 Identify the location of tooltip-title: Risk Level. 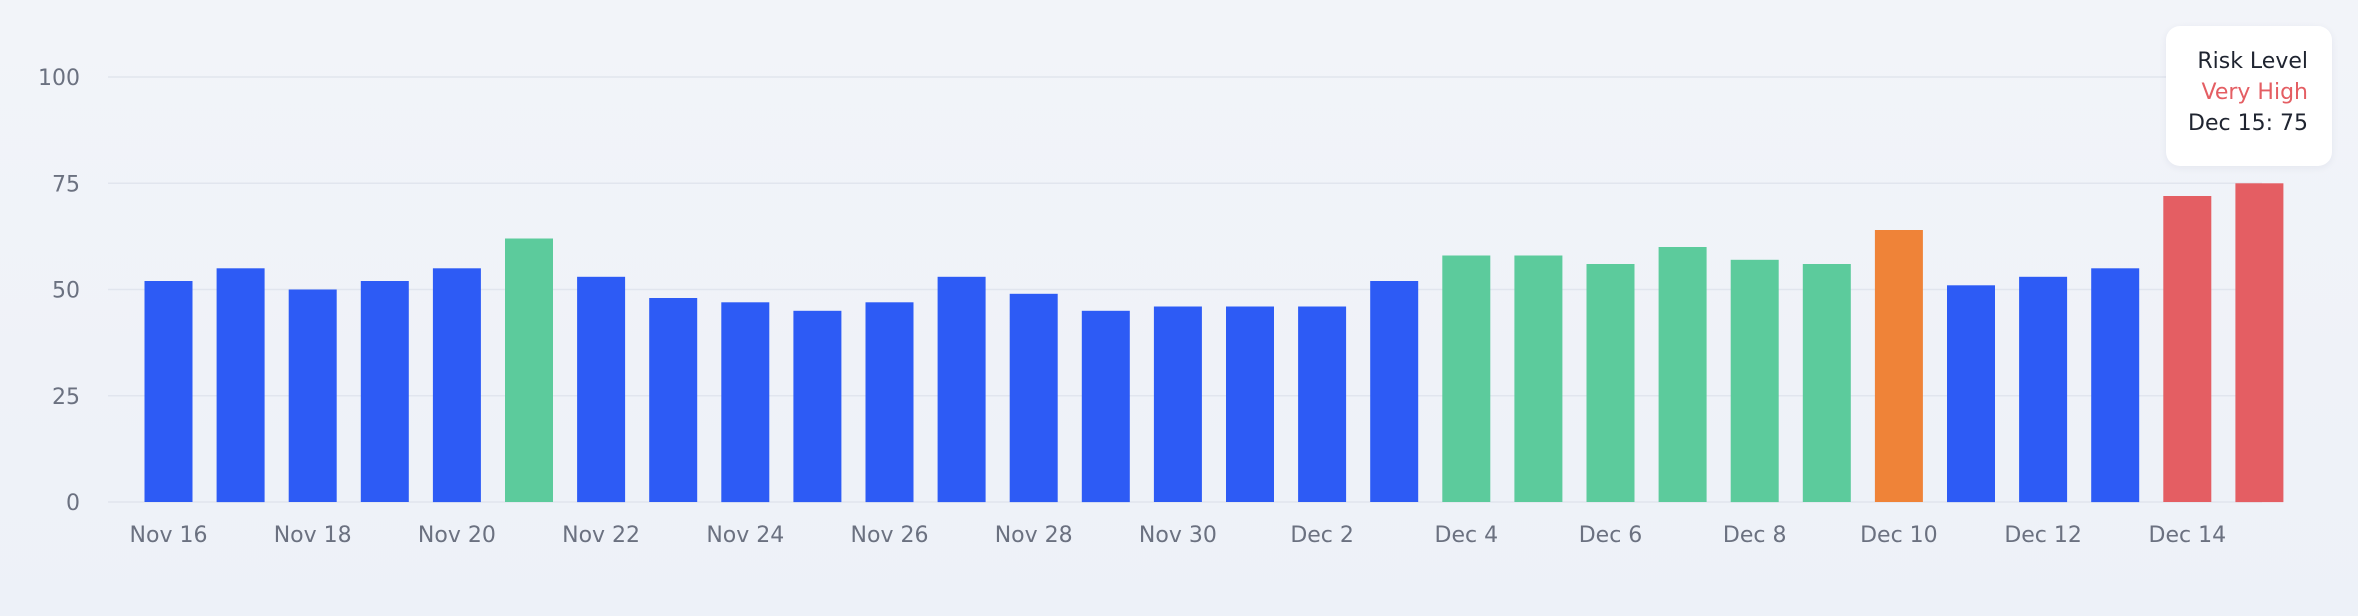
(2252, 61).